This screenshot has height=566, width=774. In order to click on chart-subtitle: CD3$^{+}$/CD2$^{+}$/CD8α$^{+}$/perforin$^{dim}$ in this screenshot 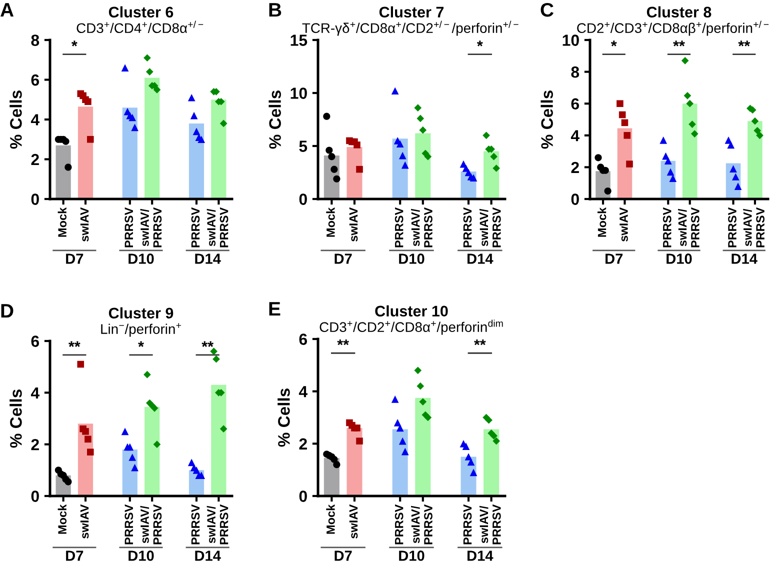, I will do `click(411, 327)`.